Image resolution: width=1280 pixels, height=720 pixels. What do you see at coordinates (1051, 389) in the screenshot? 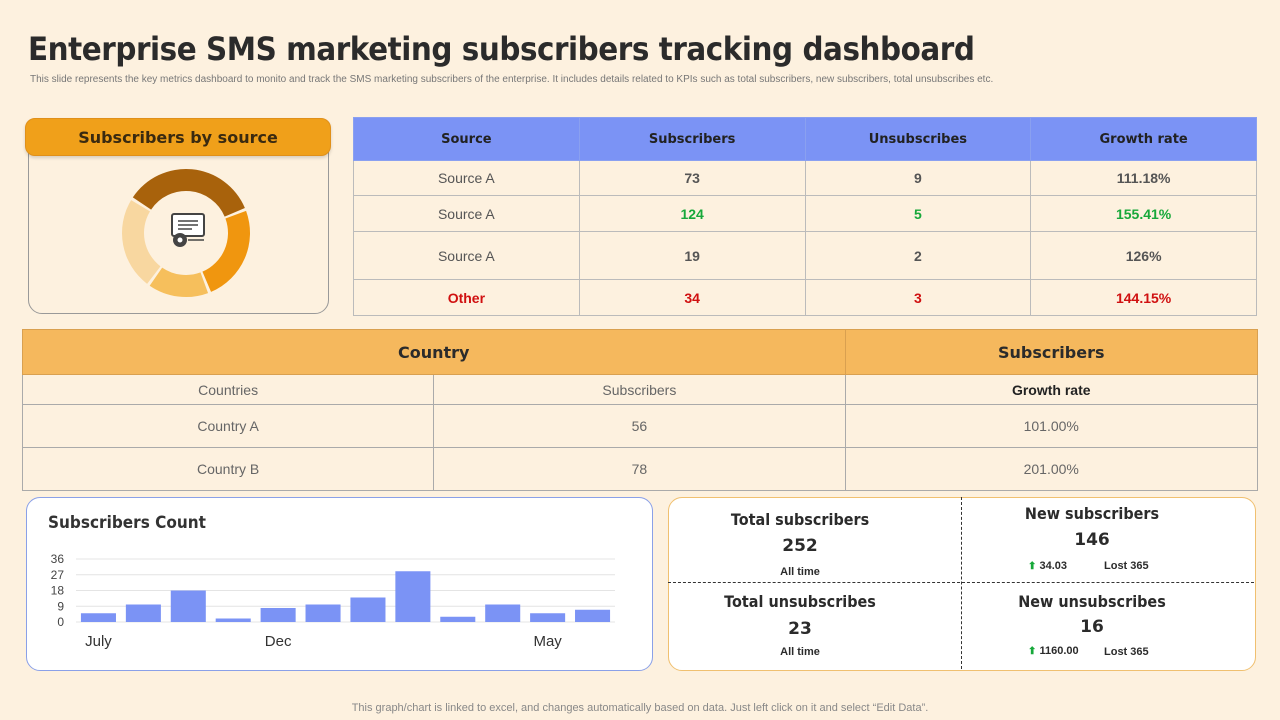
I see `growth-rate-subheader: Growth rate` at bounding box center [1051, 389].